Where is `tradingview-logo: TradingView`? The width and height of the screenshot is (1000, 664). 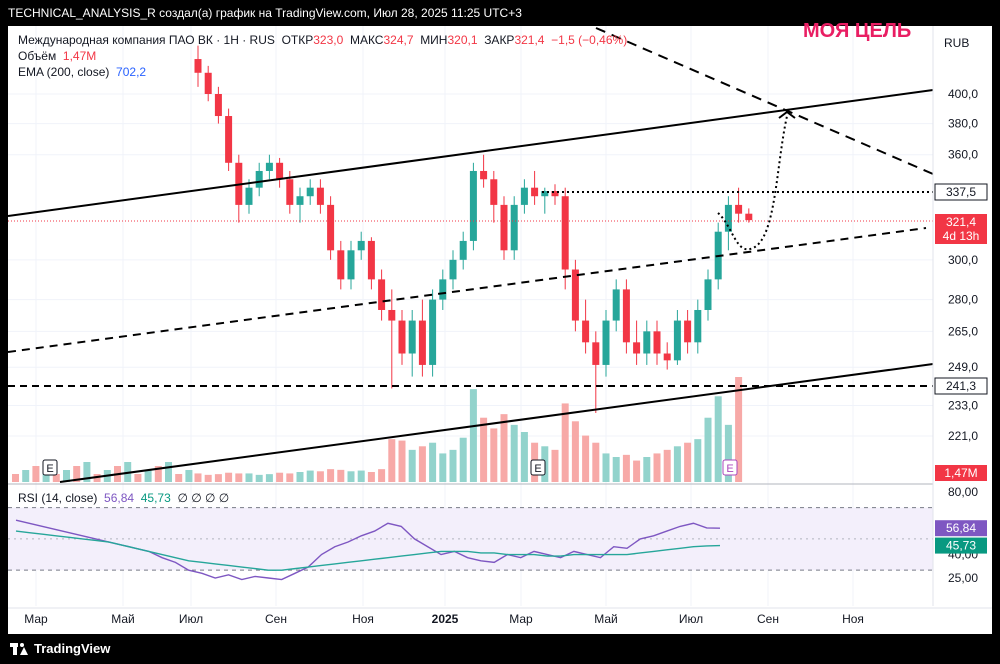
tradingview-logo: TradingView is located at coordinates (60, 648).